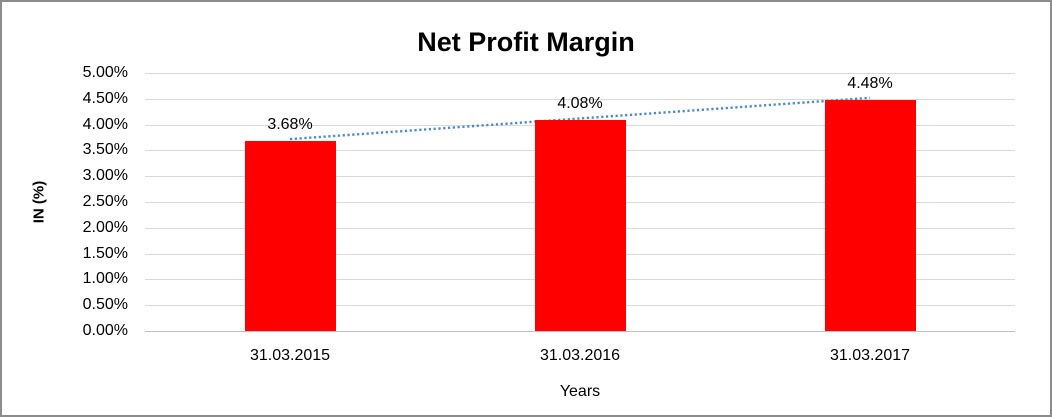 The width and height of the screenshot is (1052, 417). What do you see at coordinates (105, 227) in the screenshot?
I see `y-tick-label: 2.00%` at bounding box center [105, 227].